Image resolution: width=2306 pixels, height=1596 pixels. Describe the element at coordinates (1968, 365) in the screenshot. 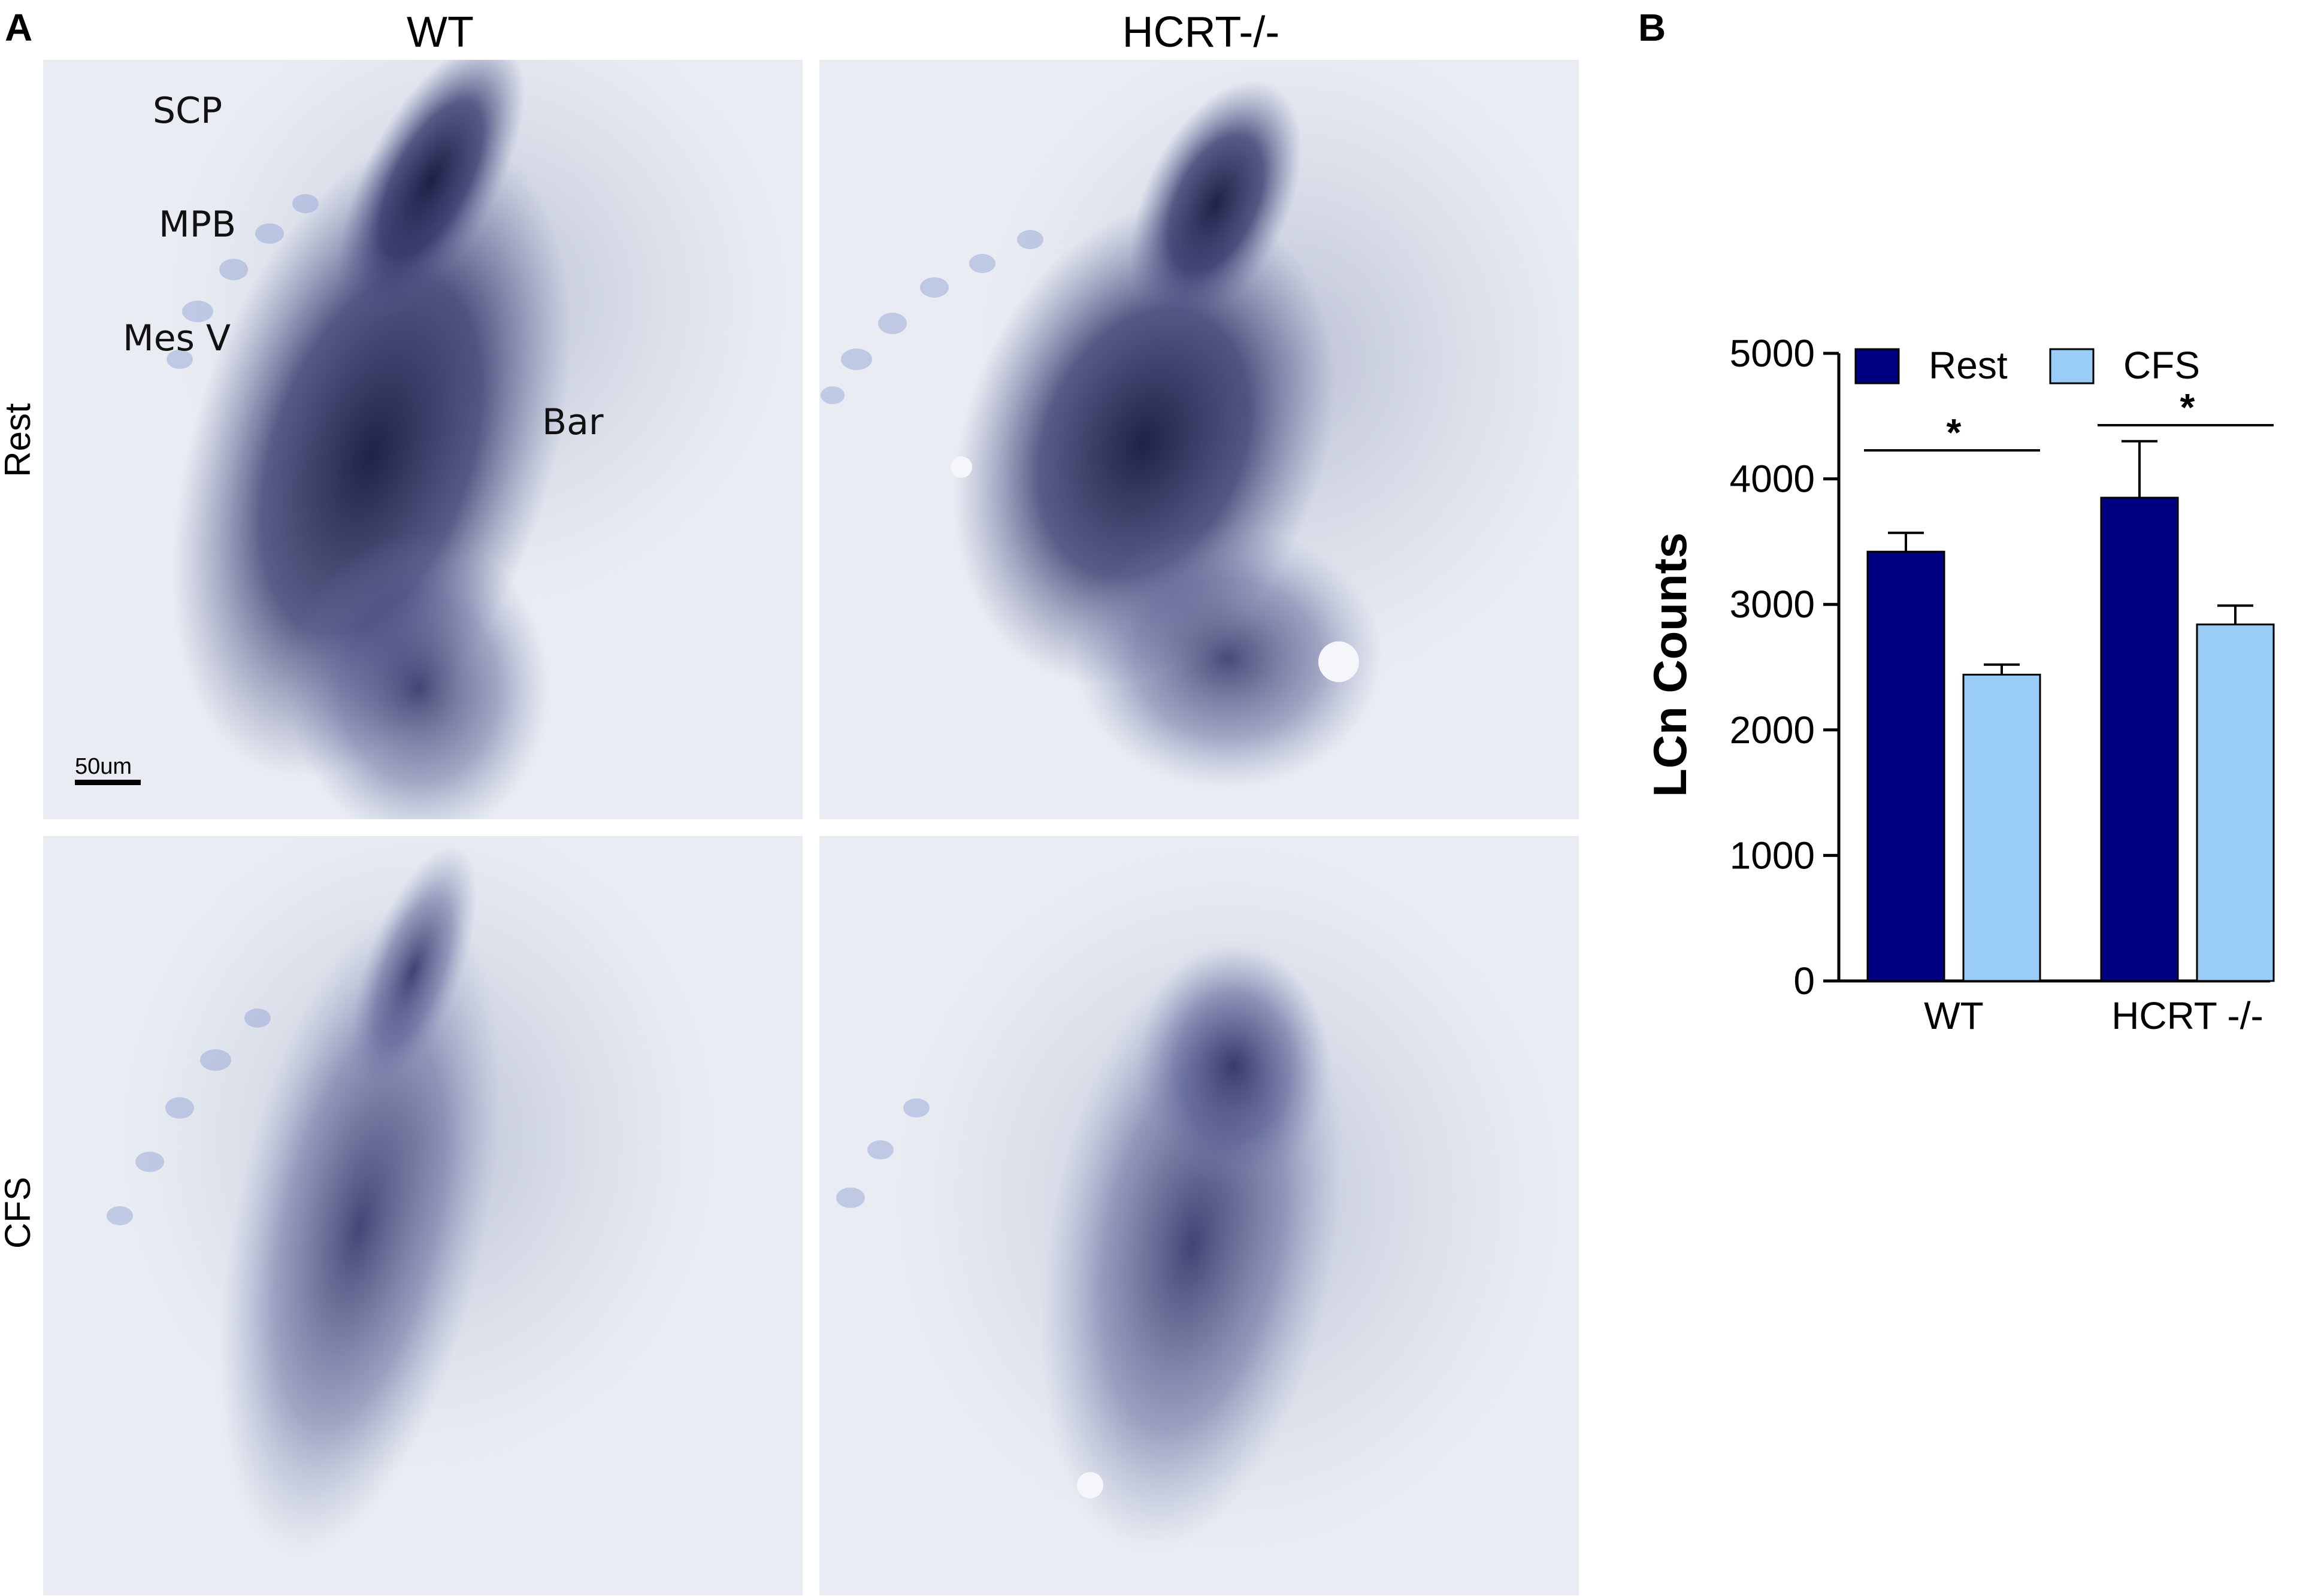

I see `legend-label-rest: Rest` at that location.